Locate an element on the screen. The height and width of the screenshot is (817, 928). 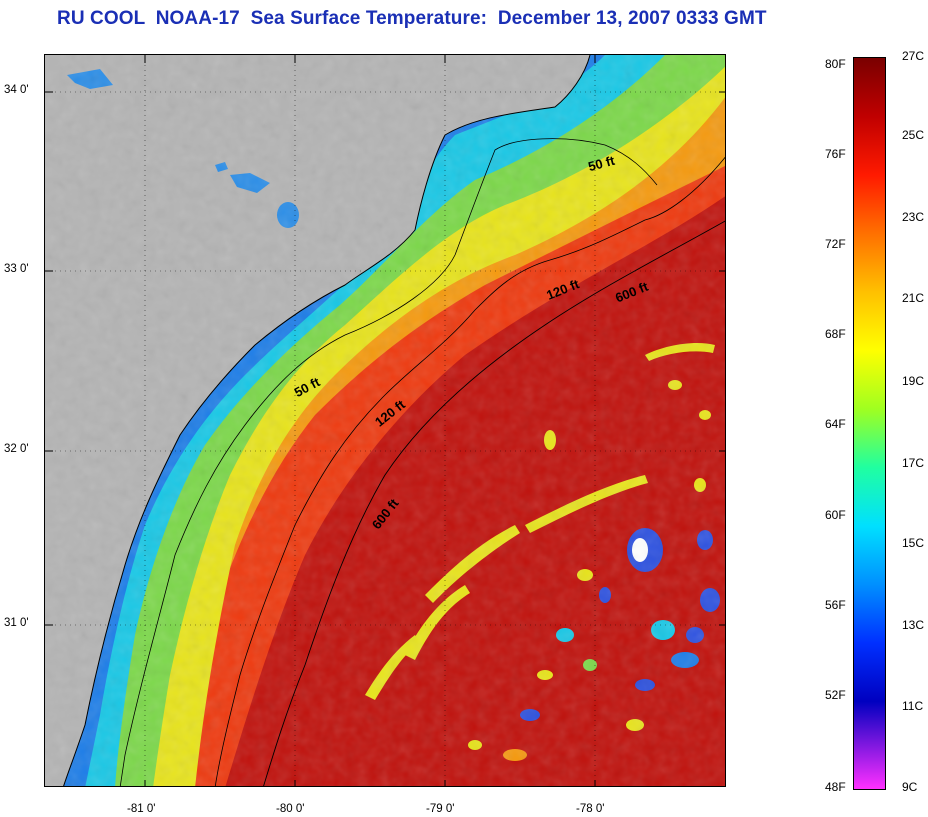
colorbar-label-48f: 48F is located at coordinates (835, 787).